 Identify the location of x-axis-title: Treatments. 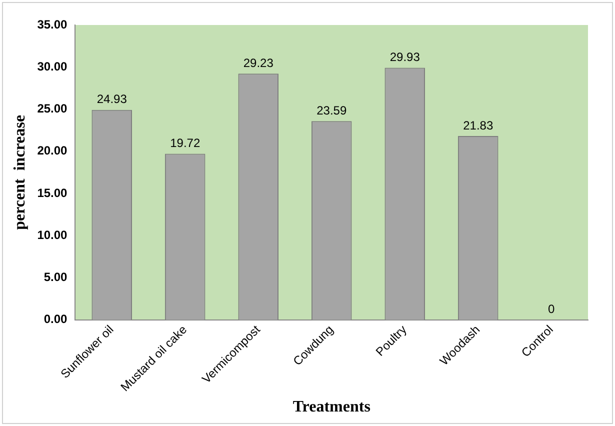
(331, 407).